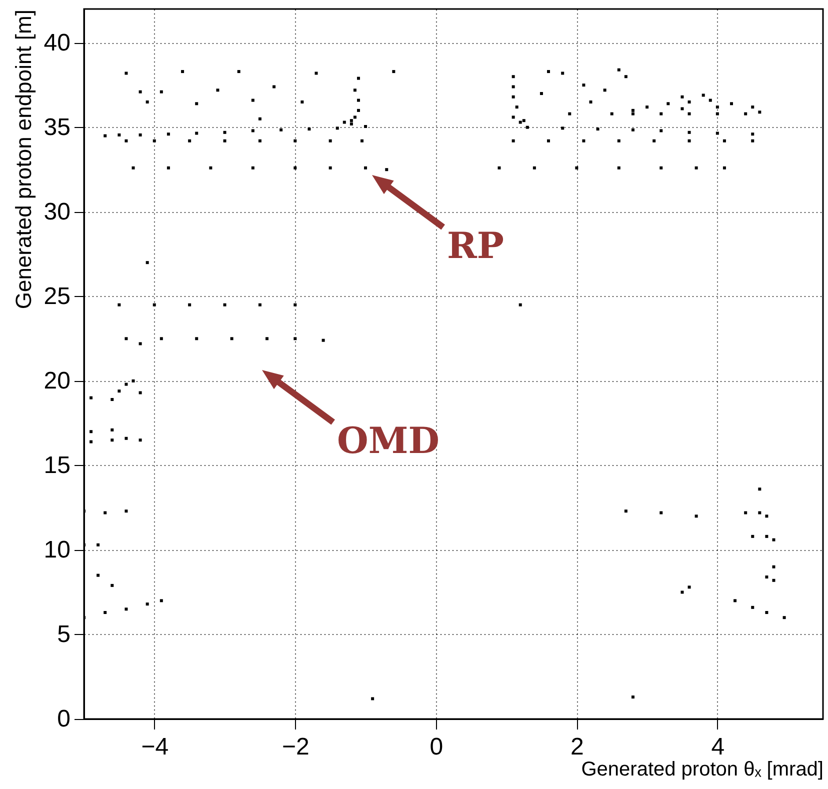 This screenshot has width=828, height=789. I want to click on annotation: RP, so click(475, 246).